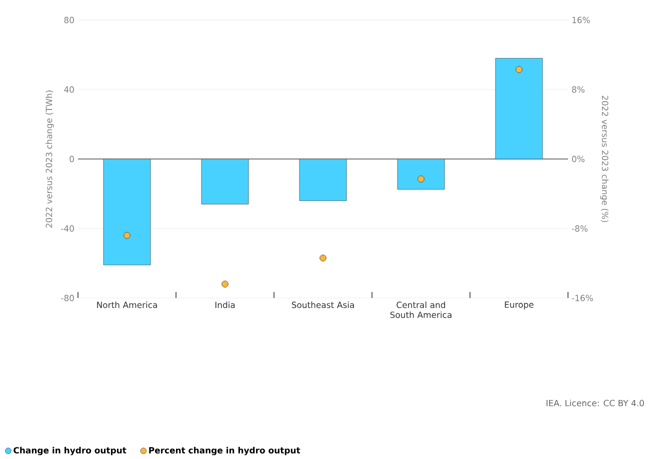 Image resolution: width=654 pixels, height=459 pixels. Describe the element at coordinates (582, 298) in the screenshot. I see `y2-tick-label: -16%` at that location.